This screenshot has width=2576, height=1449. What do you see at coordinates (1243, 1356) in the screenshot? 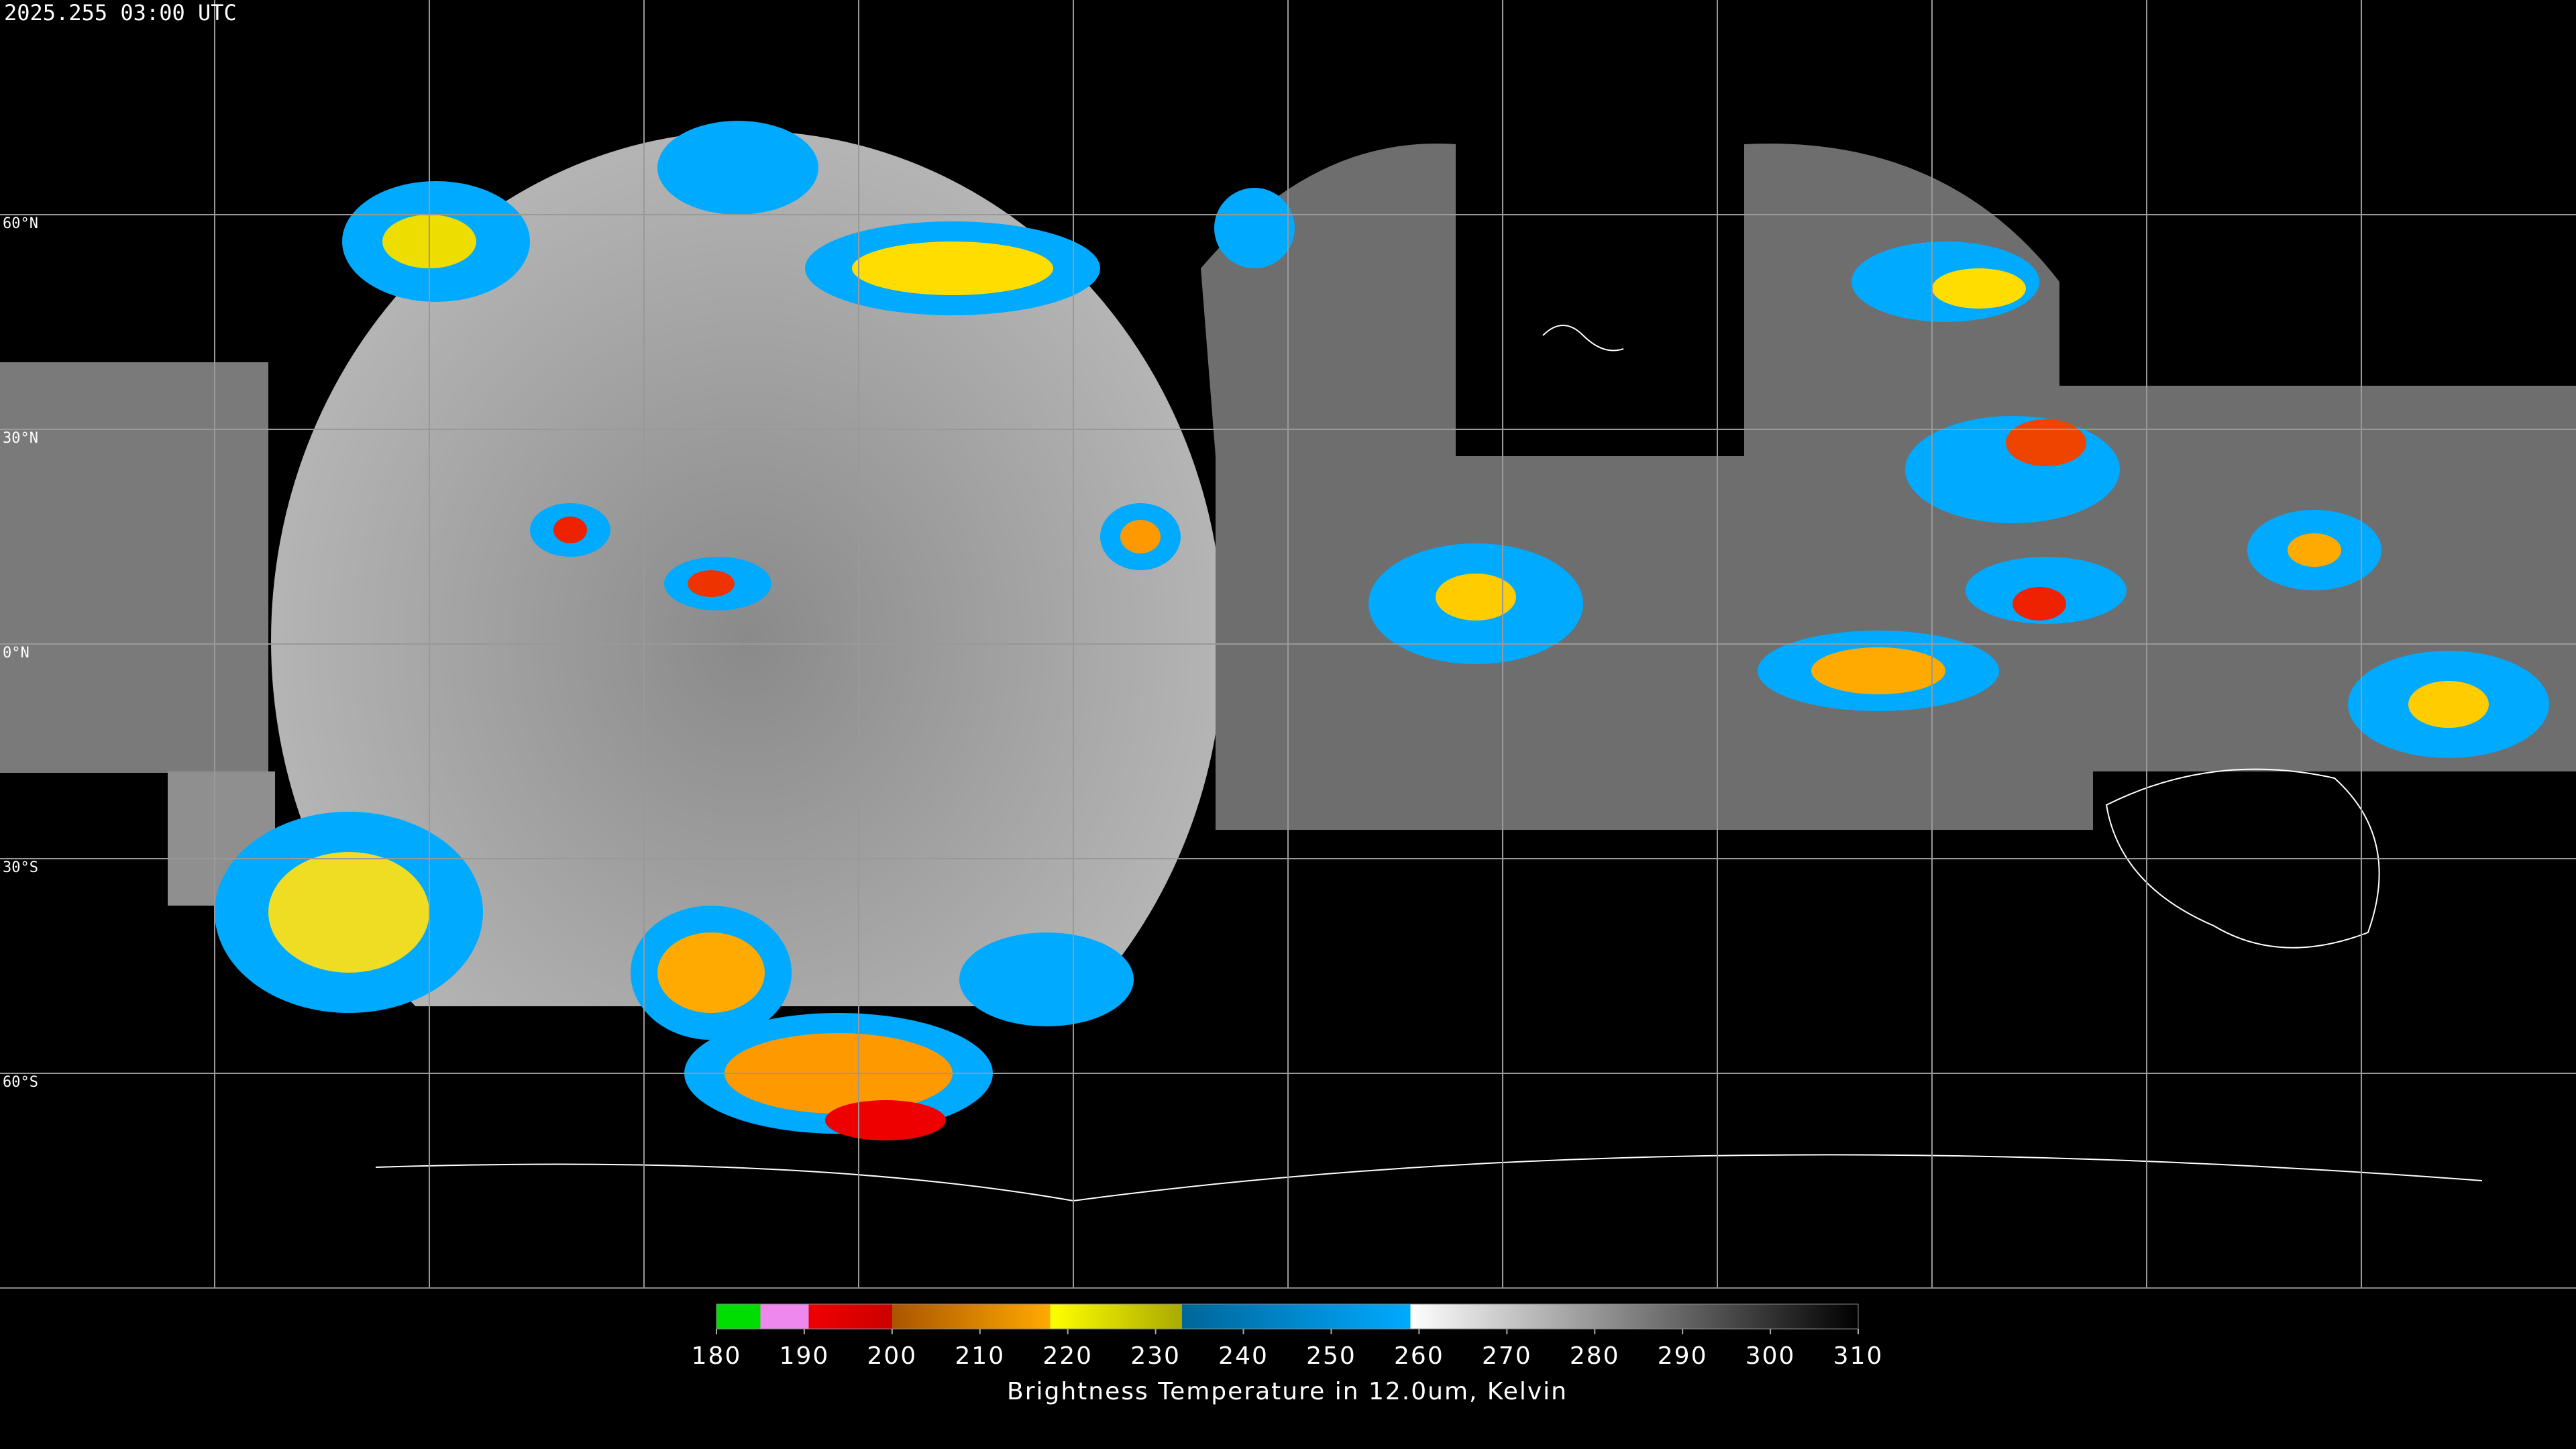
I see `colorbar-tick-label: 240` at bounding box center [1243, 1356].